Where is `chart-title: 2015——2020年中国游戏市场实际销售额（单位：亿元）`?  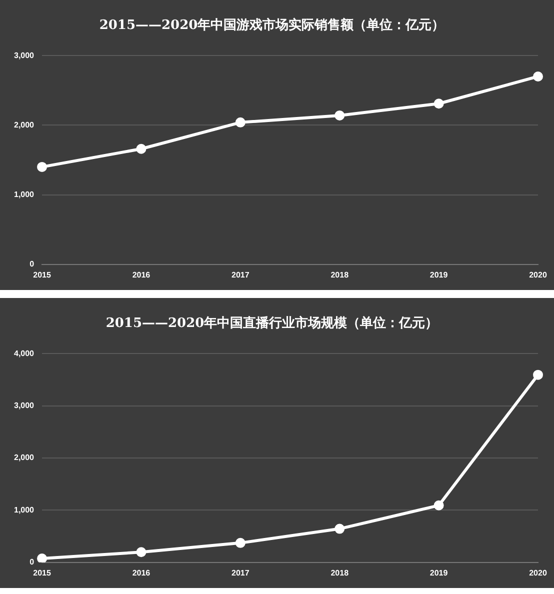
chart-title: 2015——2020年中国游戏市场实际销售额（单位：亿元） is located at coordinates (272, 25).